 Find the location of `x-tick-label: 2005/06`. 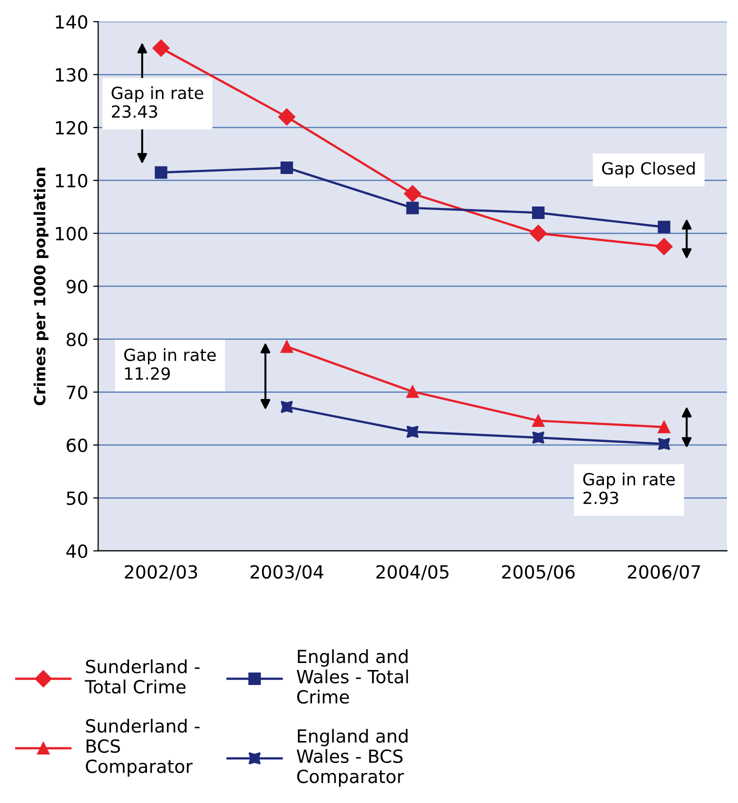

x-tick-label: 2005/06 is located at coordinates (538, 572).